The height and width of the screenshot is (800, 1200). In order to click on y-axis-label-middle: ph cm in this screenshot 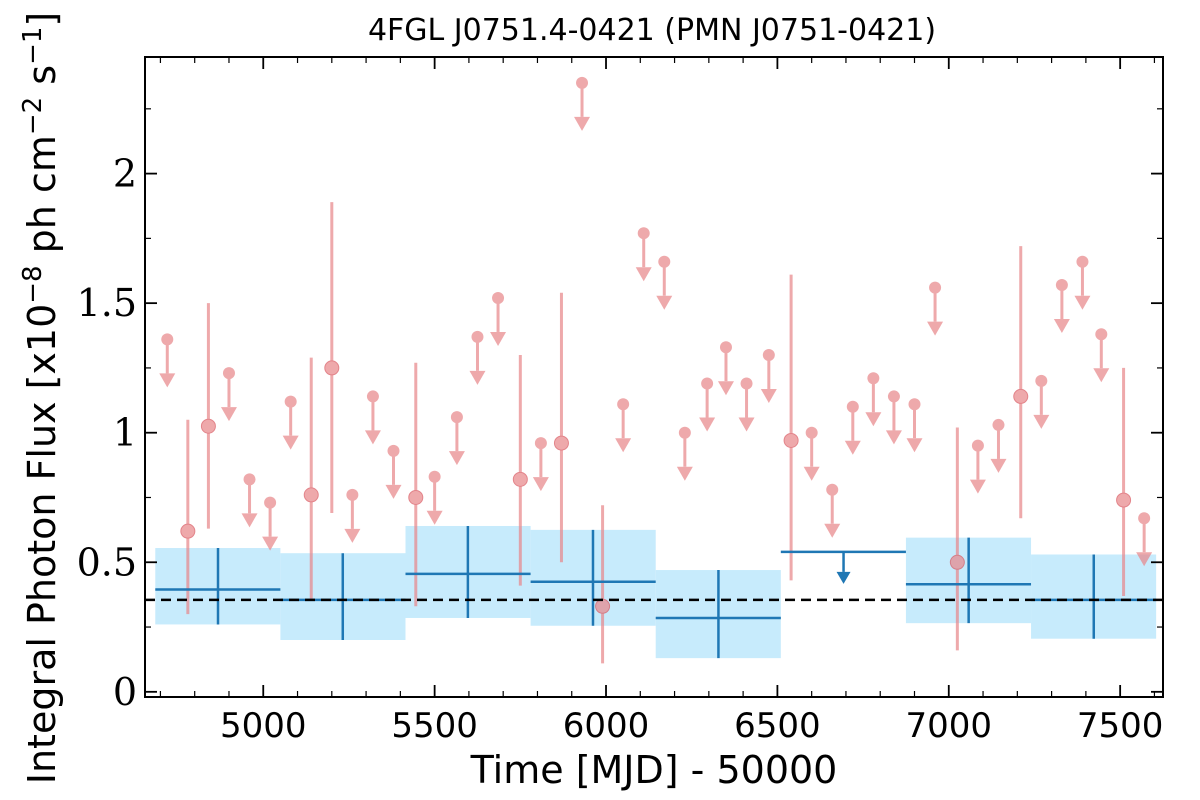, I will do `click(42, 200)`.